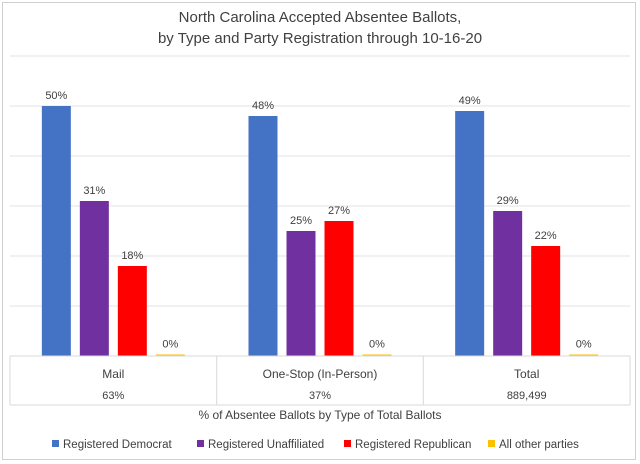 Image resolution: width=640 pixels, height=464 pixels. Describe the element at coordinates (113, 374) in the screenshot. I see `category-label-mail: Mail` at that location.